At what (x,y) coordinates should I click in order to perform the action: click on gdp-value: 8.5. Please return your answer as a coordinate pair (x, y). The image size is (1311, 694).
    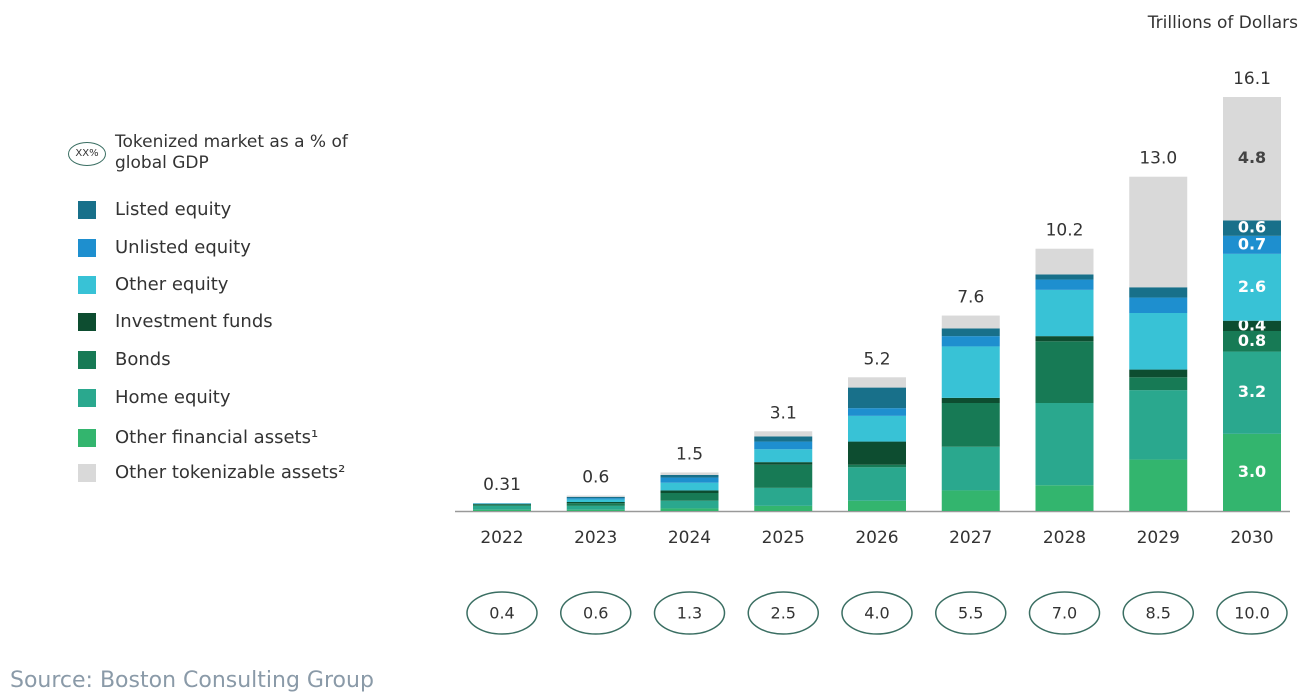
    Looking at the image, I should click on (1158, 613).